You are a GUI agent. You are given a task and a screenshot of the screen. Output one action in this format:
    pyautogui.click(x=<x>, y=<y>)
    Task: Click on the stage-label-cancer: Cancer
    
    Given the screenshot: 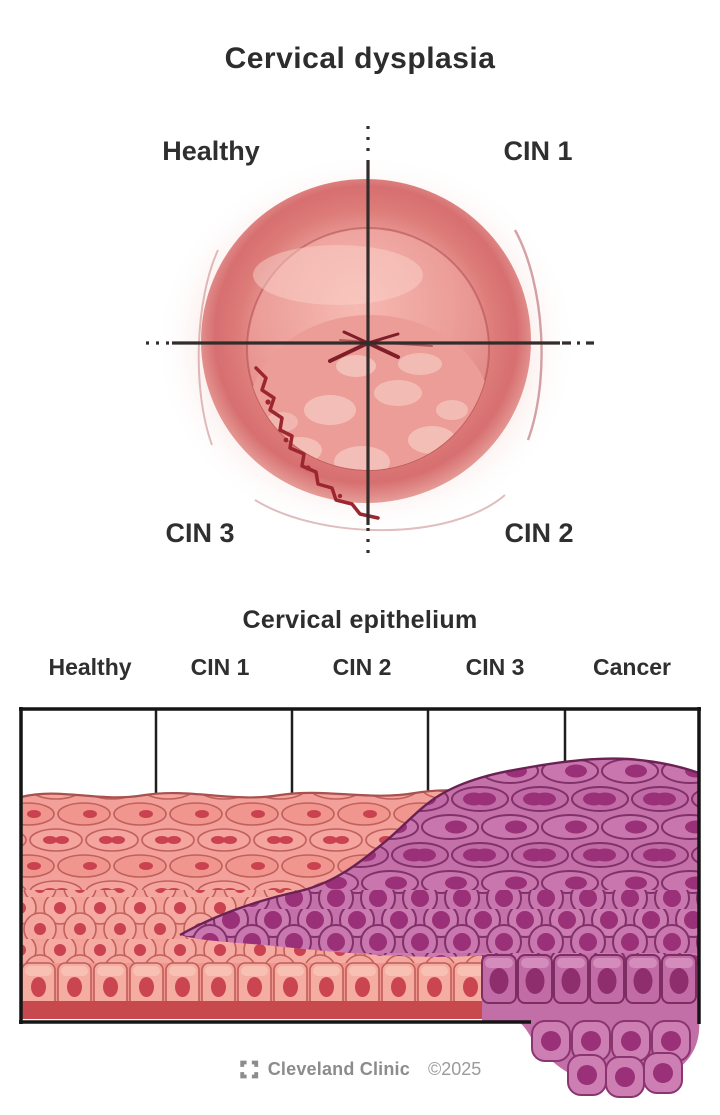 What is the action you would take?
    pyautogui.click(x=632, y=667)
    